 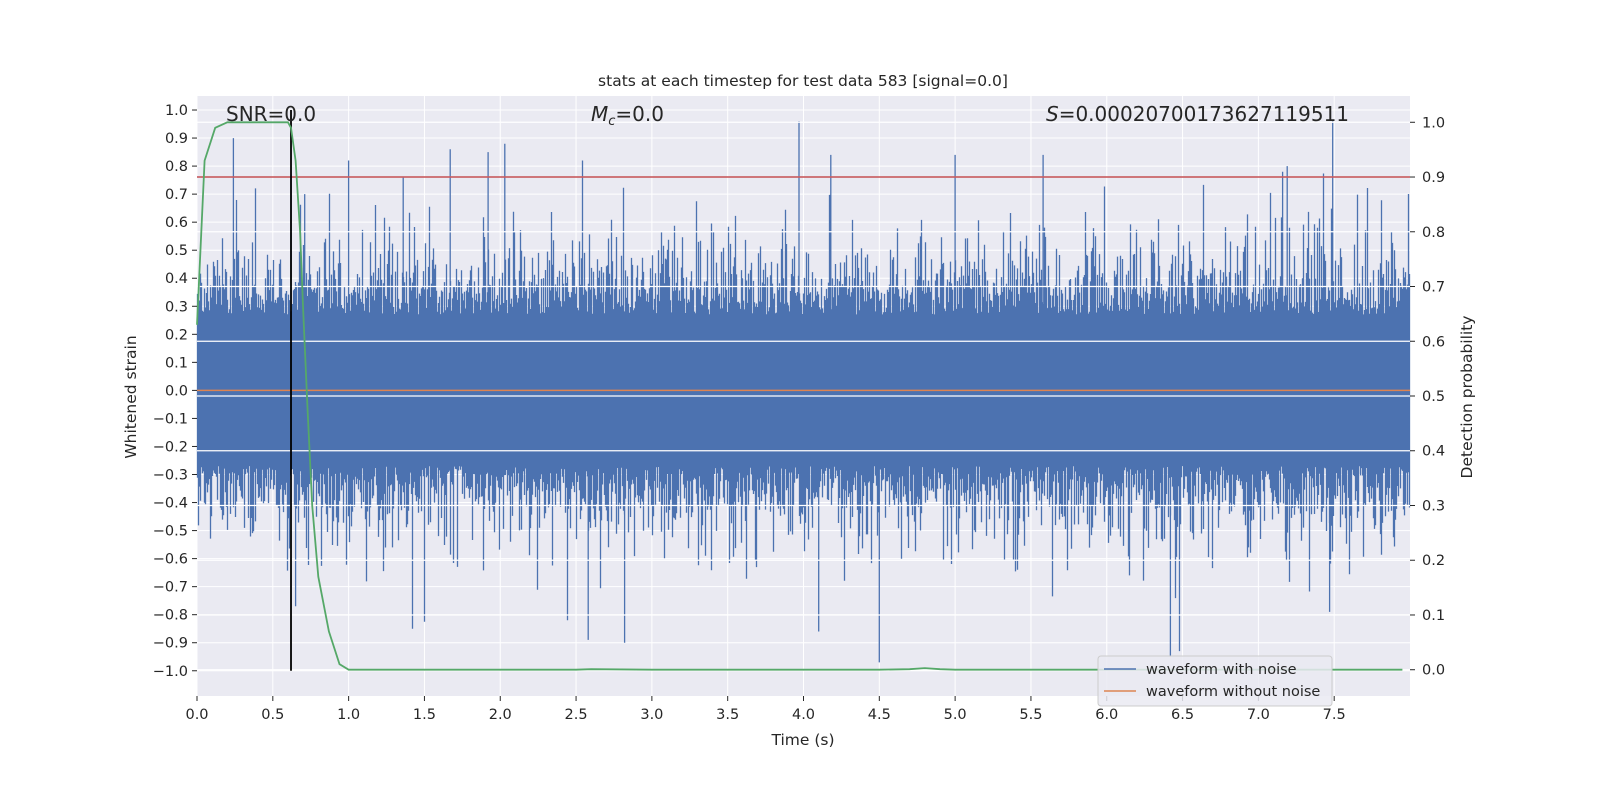 I want to click on y-right-tick-label: 0.4, so click(x=1433, y=452).